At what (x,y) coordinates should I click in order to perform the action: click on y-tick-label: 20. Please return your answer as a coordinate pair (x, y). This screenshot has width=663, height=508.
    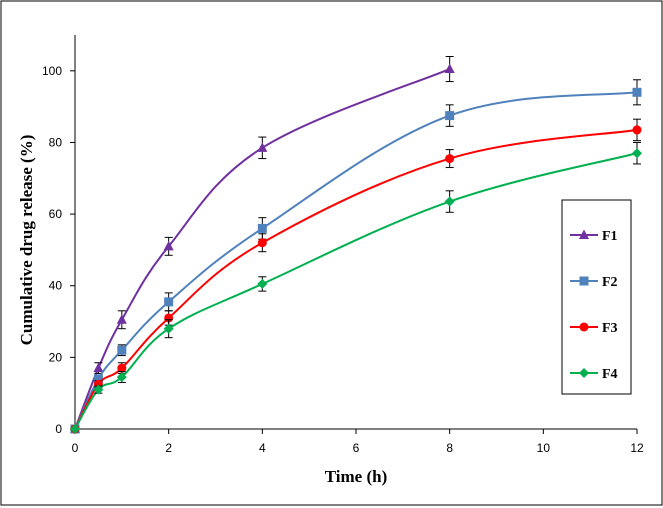
    Looking at the image, I should click on (56, 357).